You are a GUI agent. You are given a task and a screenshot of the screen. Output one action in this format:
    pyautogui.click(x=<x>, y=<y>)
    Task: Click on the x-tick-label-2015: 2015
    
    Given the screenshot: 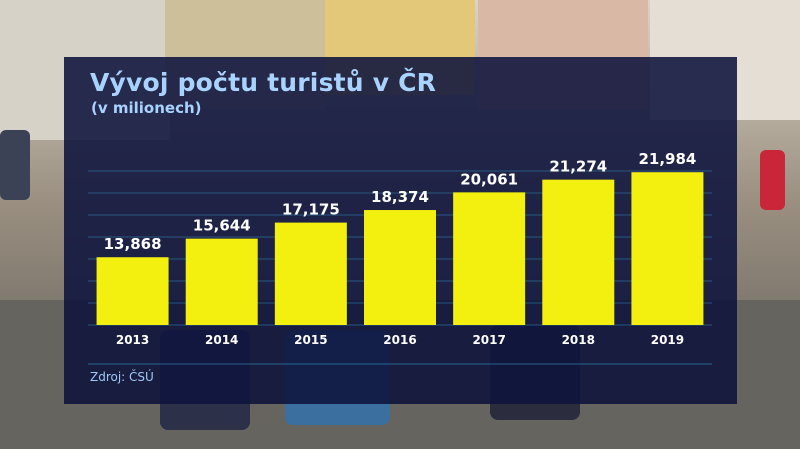 What is the action you would take?
    pyautogui.click(x=310, y=340)
    